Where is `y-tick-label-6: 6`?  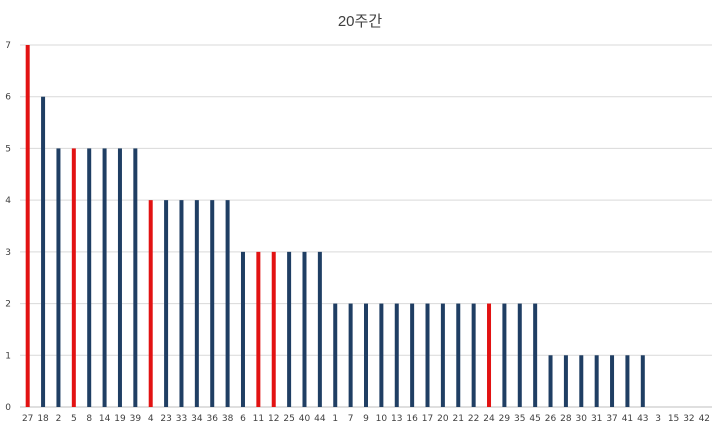
y-tick-label-6: 6 is located at coordinates (8, 98).